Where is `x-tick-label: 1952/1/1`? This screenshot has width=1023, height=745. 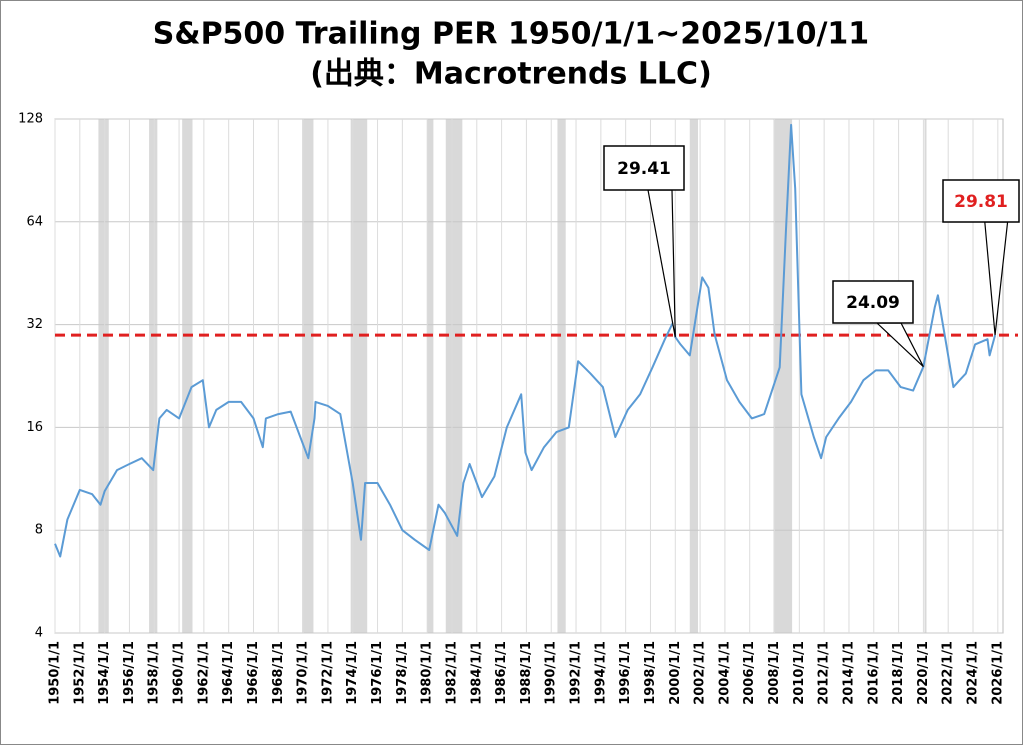 x-tick-label: 1952/1/1 is located at coordinates (79, 673).